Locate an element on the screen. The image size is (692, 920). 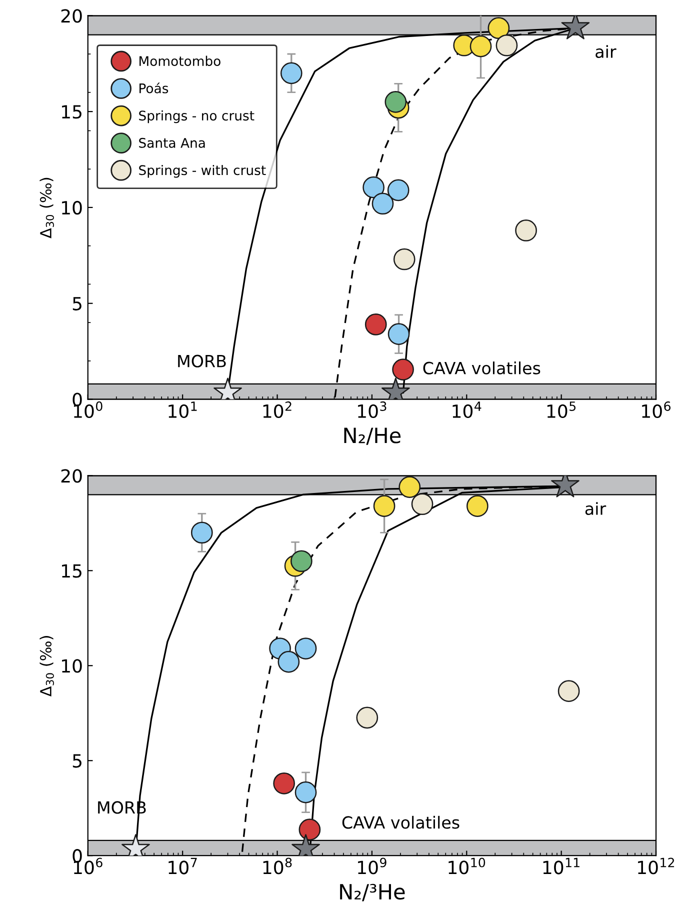
x-axis-title: N₂/³He is located at coordinates (372, 893).